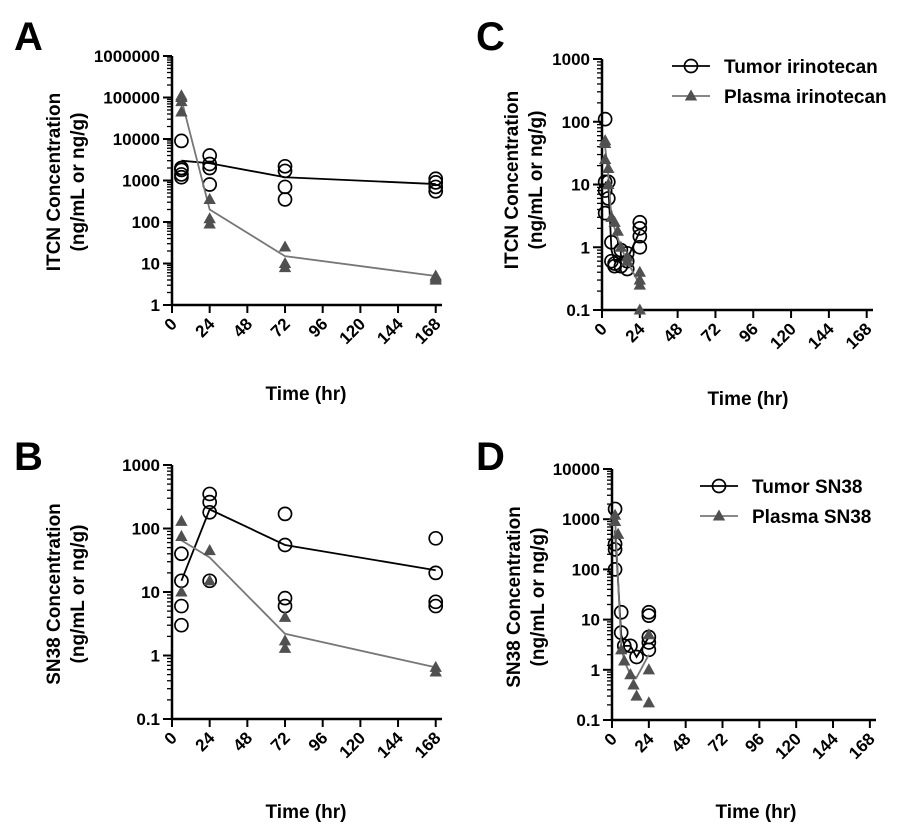 The height and width of the screenshot is (825, 921). Describe the element at coordinates (131, 98) in the screenshot. I see `y-tick-label: 100000` at that location.